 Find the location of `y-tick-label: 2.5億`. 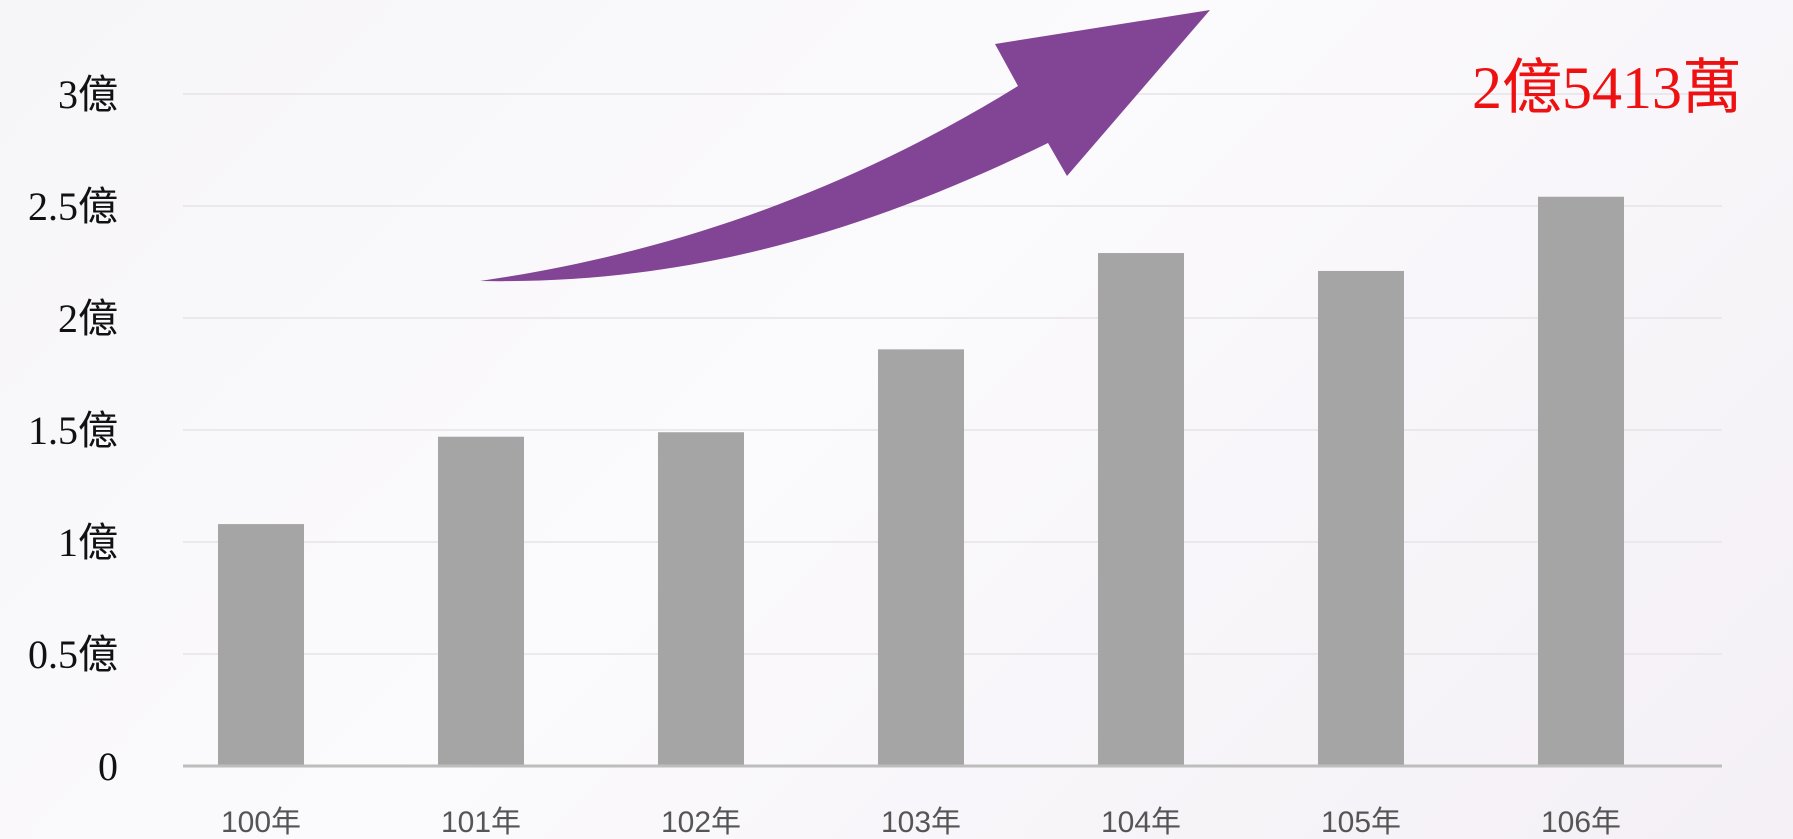

y-tick-label: 2.5億 is located at coordinates (73, 206).